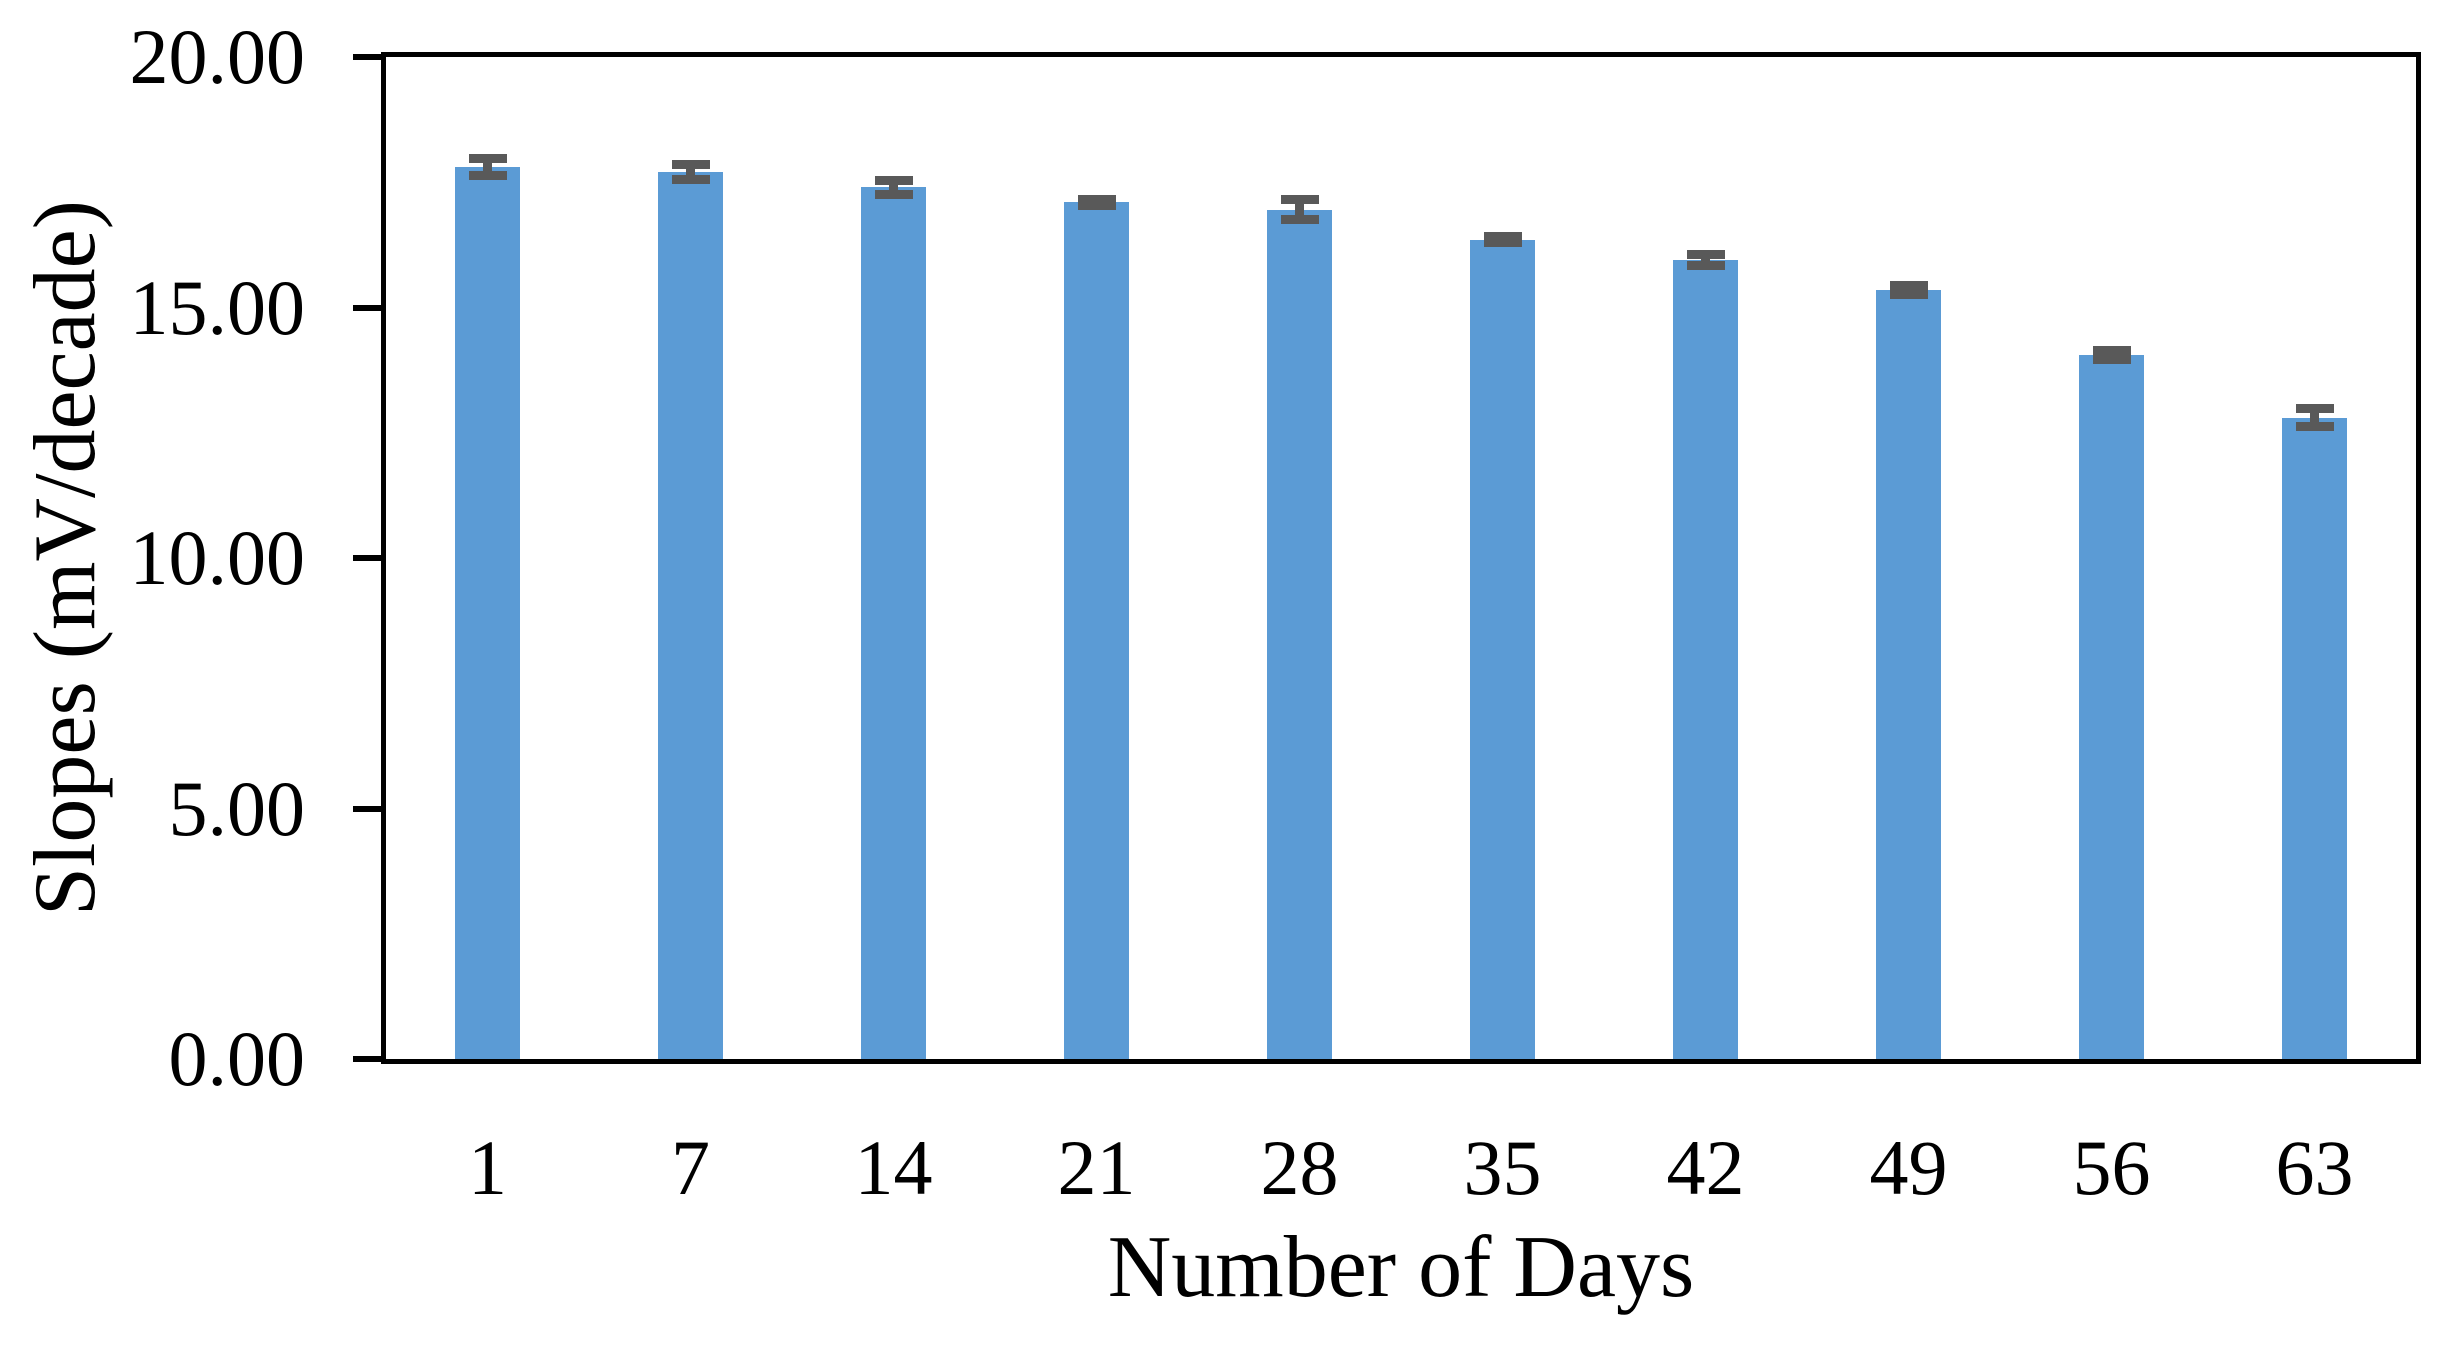 The width and height of the screenshot is (2448, 1347). Describe the element at coordinates (237, 808) in the screenshot. I see `y-tick-label: 5.00` at that location.